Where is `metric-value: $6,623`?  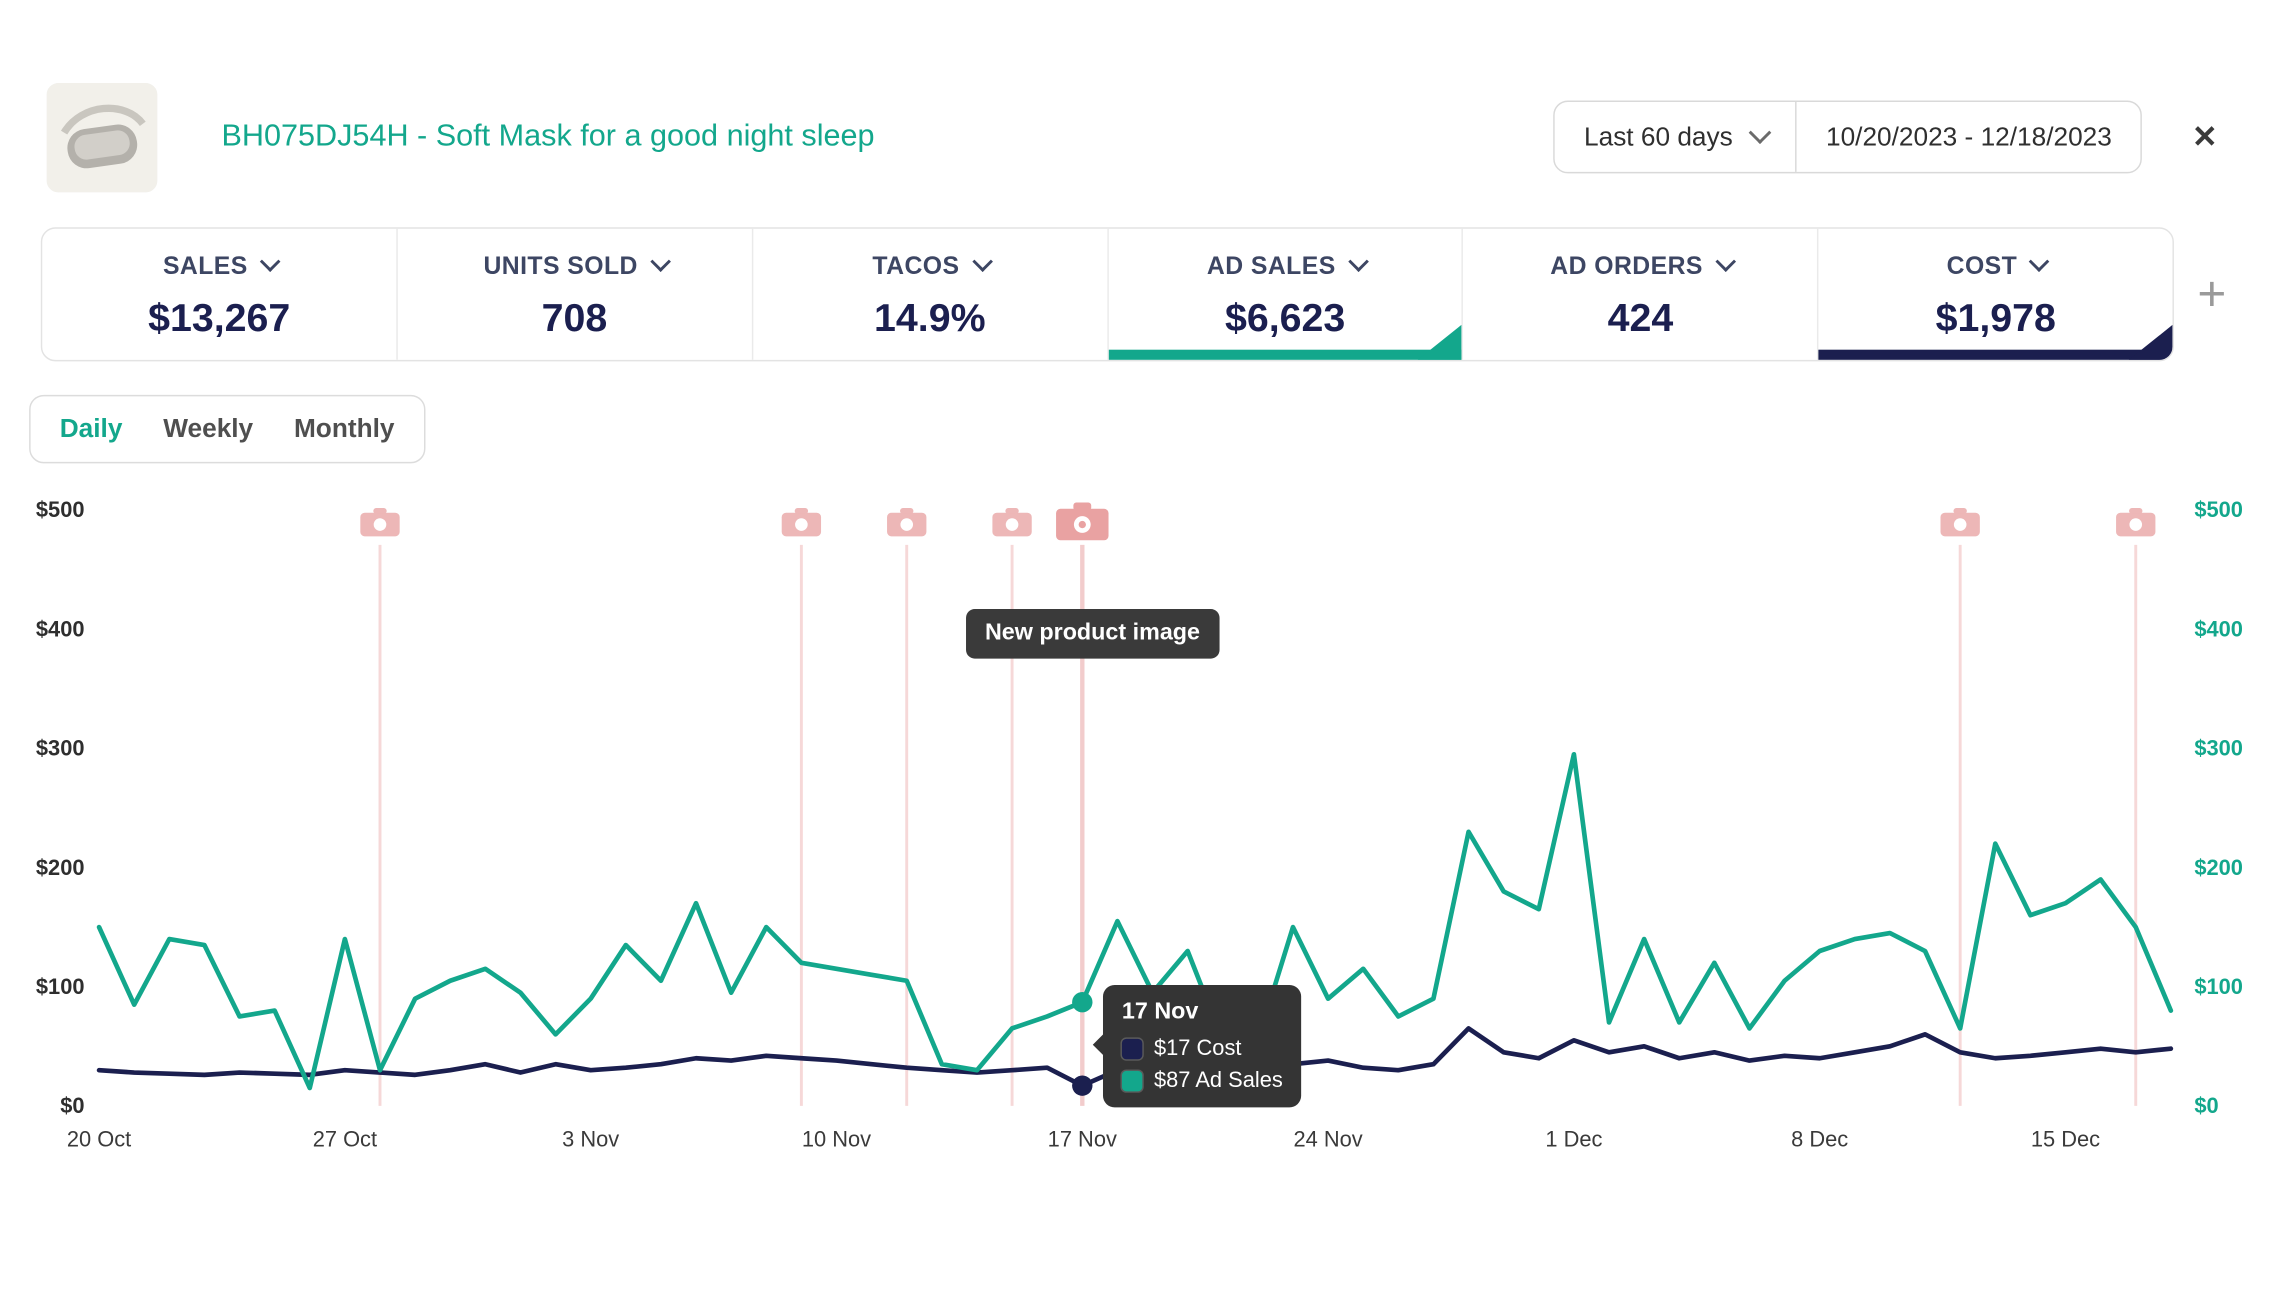 metric-value: $6,623 is located at coordinates (1285, 317).